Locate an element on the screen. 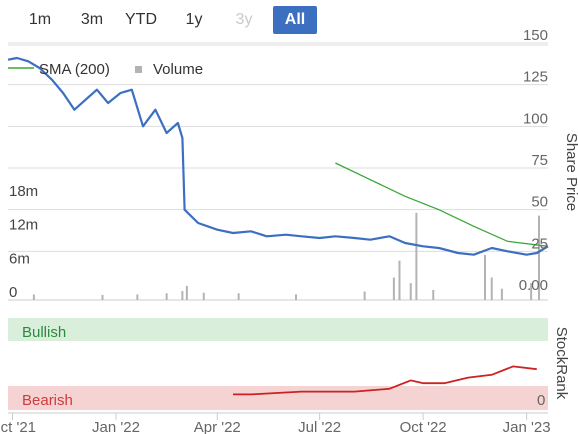 This screenshot has width=578, height=434. range-button-1y: 1y is located at coordinates (194, 19).